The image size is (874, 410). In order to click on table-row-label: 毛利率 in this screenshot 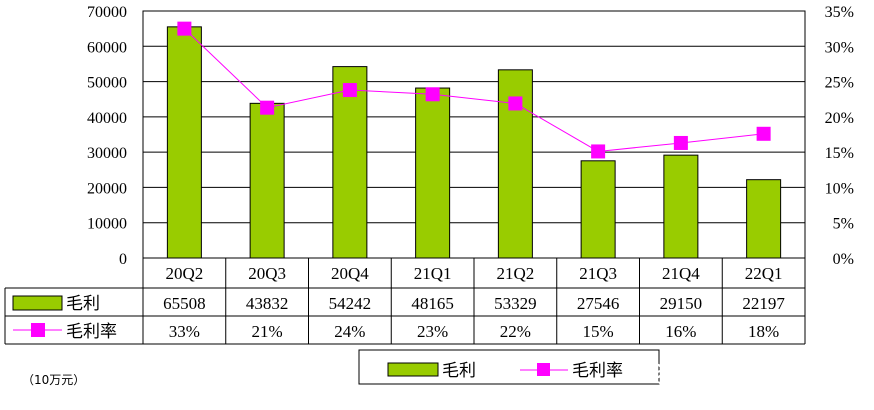, I will do `click(91, 332)`.